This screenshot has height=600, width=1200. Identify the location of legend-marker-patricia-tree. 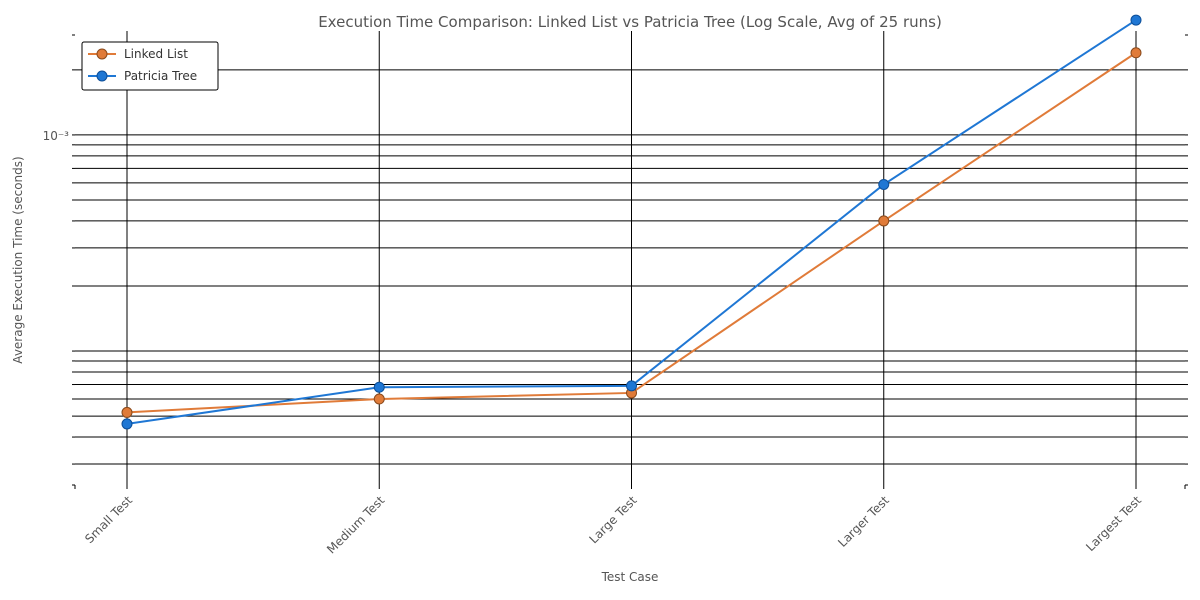
(102, 76).